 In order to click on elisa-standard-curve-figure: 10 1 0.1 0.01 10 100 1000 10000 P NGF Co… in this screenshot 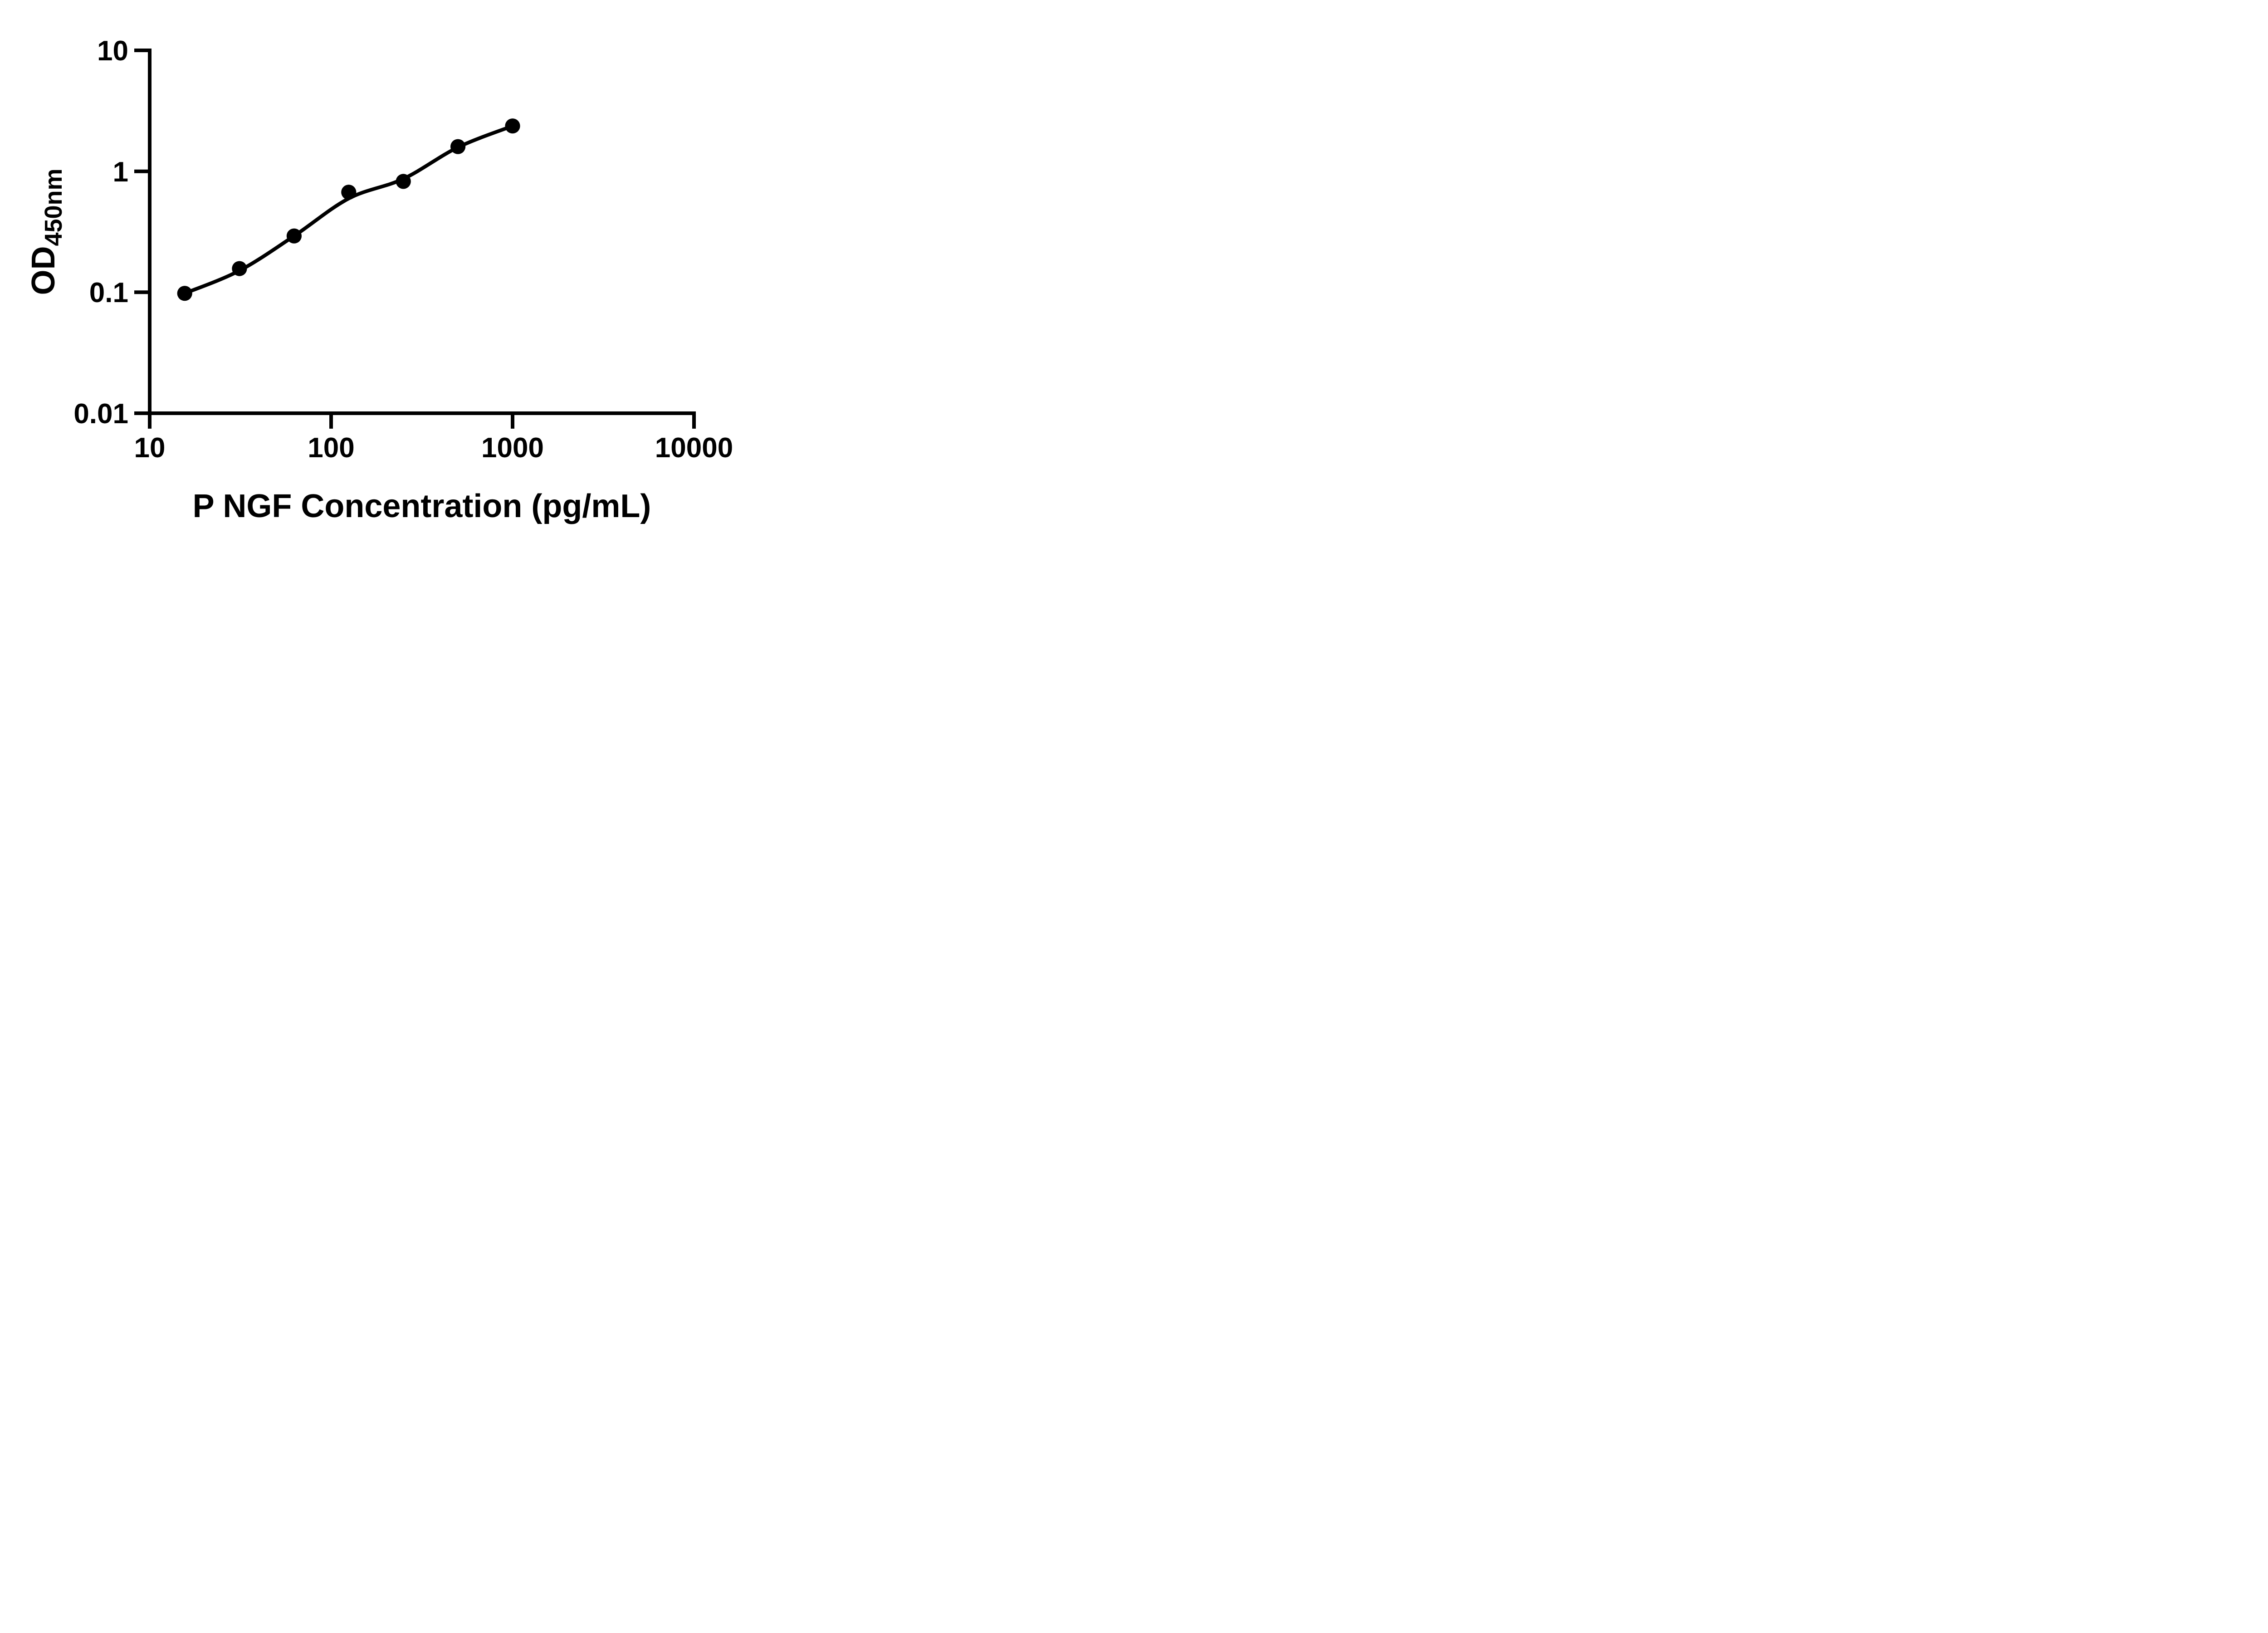, I will do `click(388, 272)`.